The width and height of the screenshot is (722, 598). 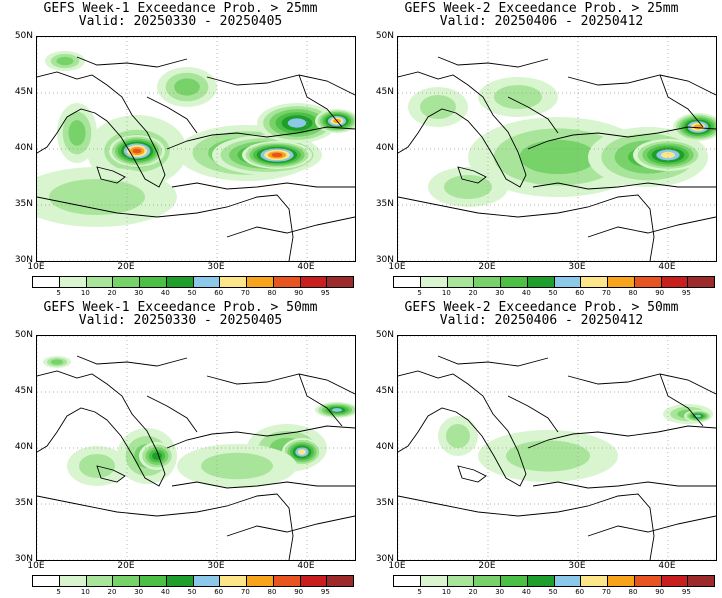 What do you see at coordinates (165, 293) in the screenshot?
I see `colorbar-label: 40` at bounding box center [165, 293].